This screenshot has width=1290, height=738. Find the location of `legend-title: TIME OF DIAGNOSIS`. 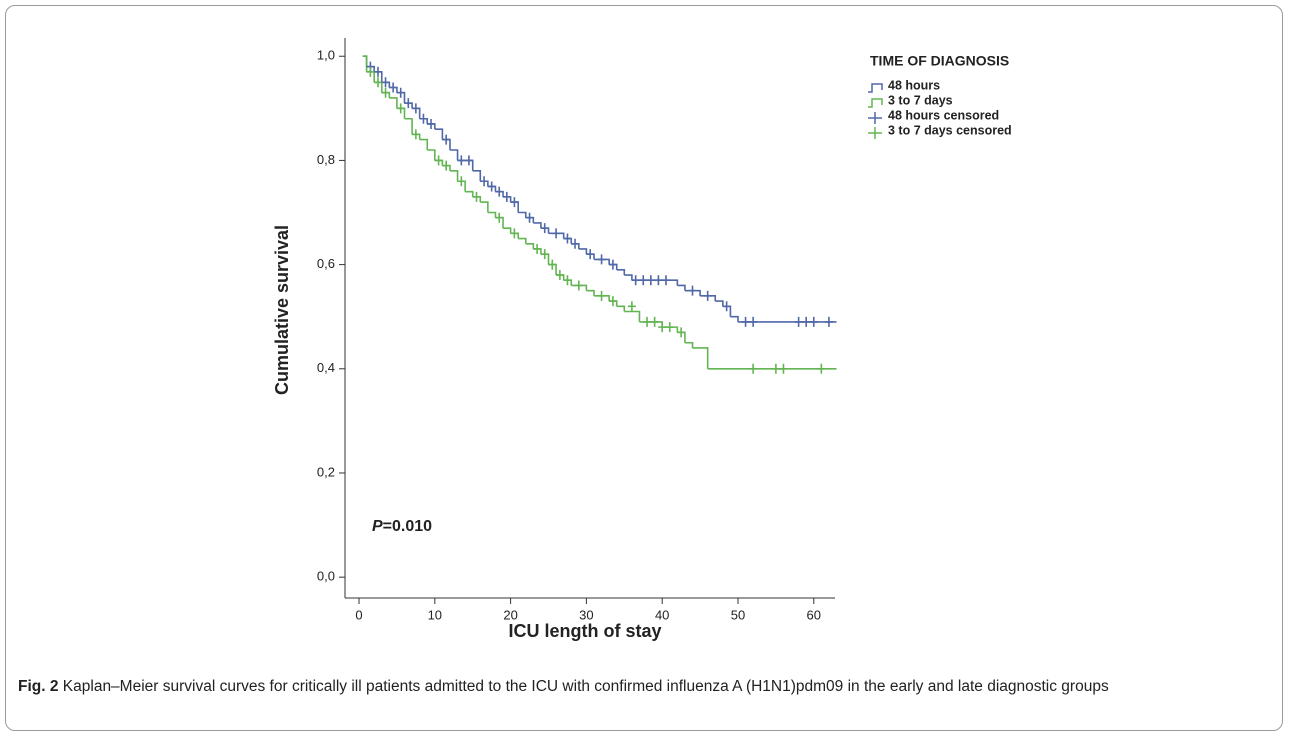

legend-title: TIME OF DIAGNOSIS is located at coordinates (939, 61).